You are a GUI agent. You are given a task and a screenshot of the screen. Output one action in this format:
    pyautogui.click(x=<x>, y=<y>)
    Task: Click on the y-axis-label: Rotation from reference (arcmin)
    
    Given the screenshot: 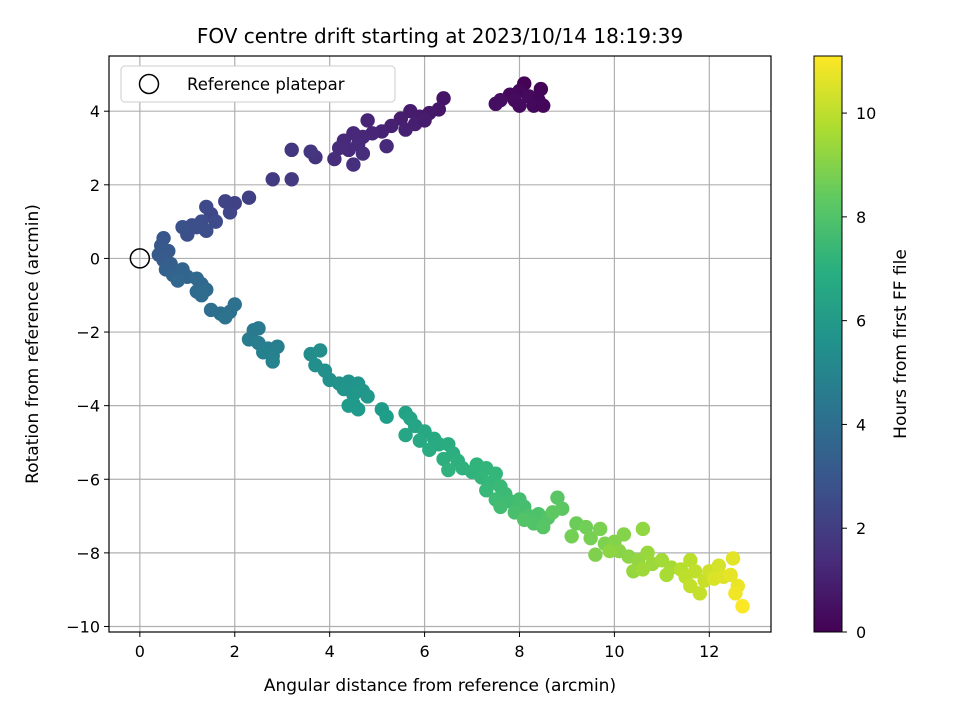 What is the action you would take?
    pyautogui.click(x=33, y=344)
    